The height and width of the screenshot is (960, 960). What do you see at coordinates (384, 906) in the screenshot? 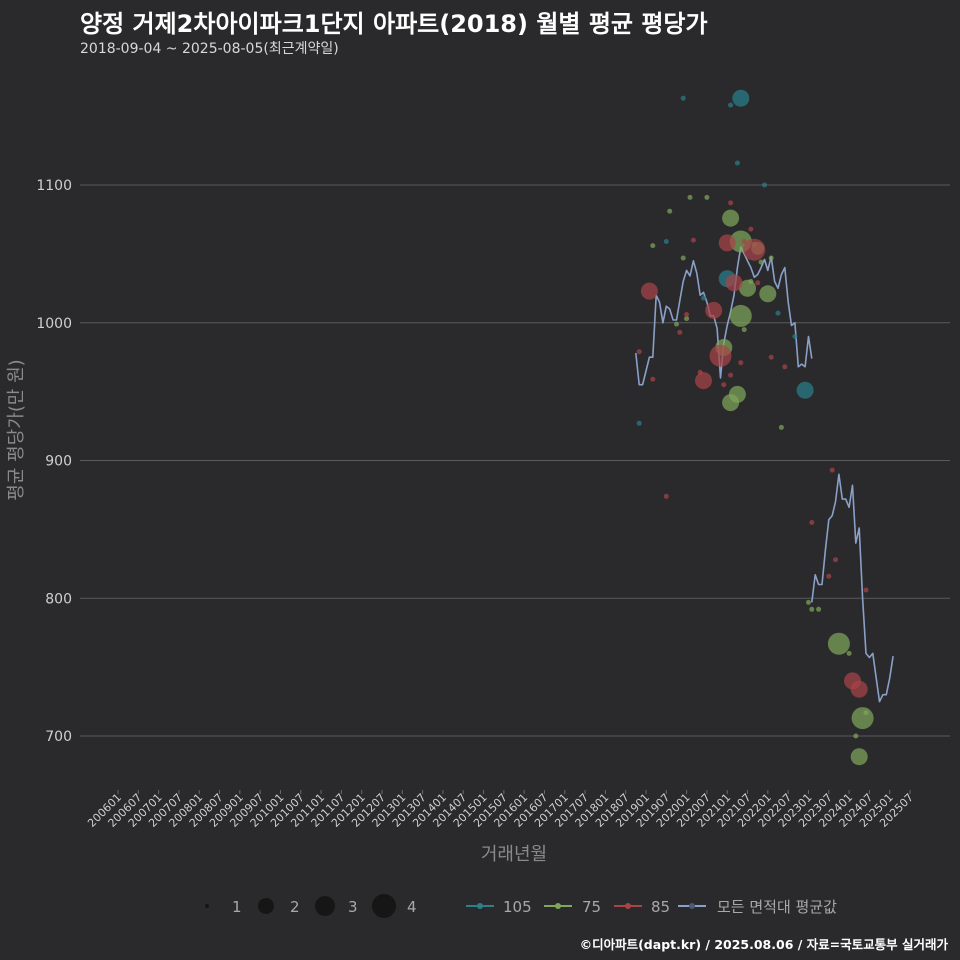
I see `legend-size-4-marker` at bounding box center [384, 906].